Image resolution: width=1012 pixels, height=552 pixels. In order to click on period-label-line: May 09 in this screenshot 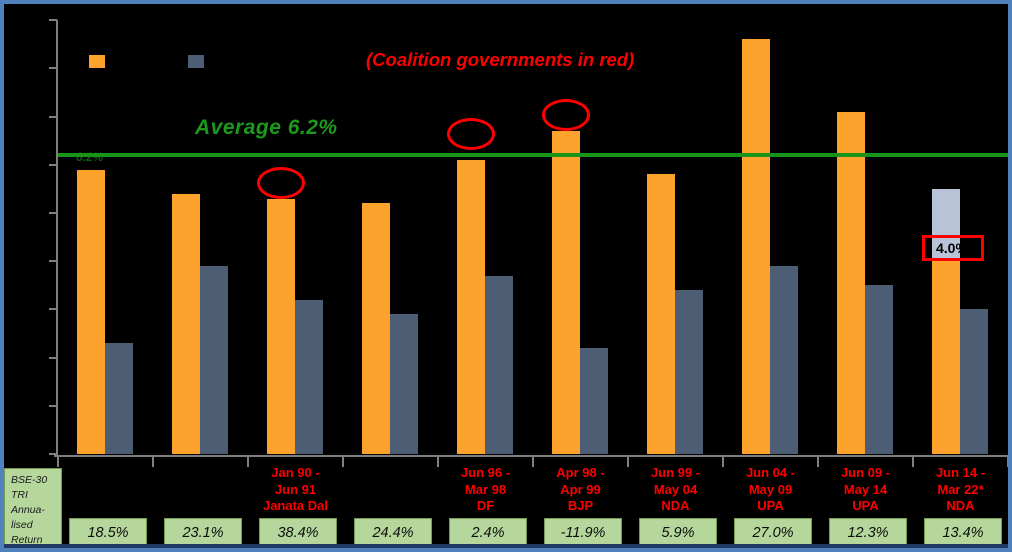, I will do `click(770, 489)`.